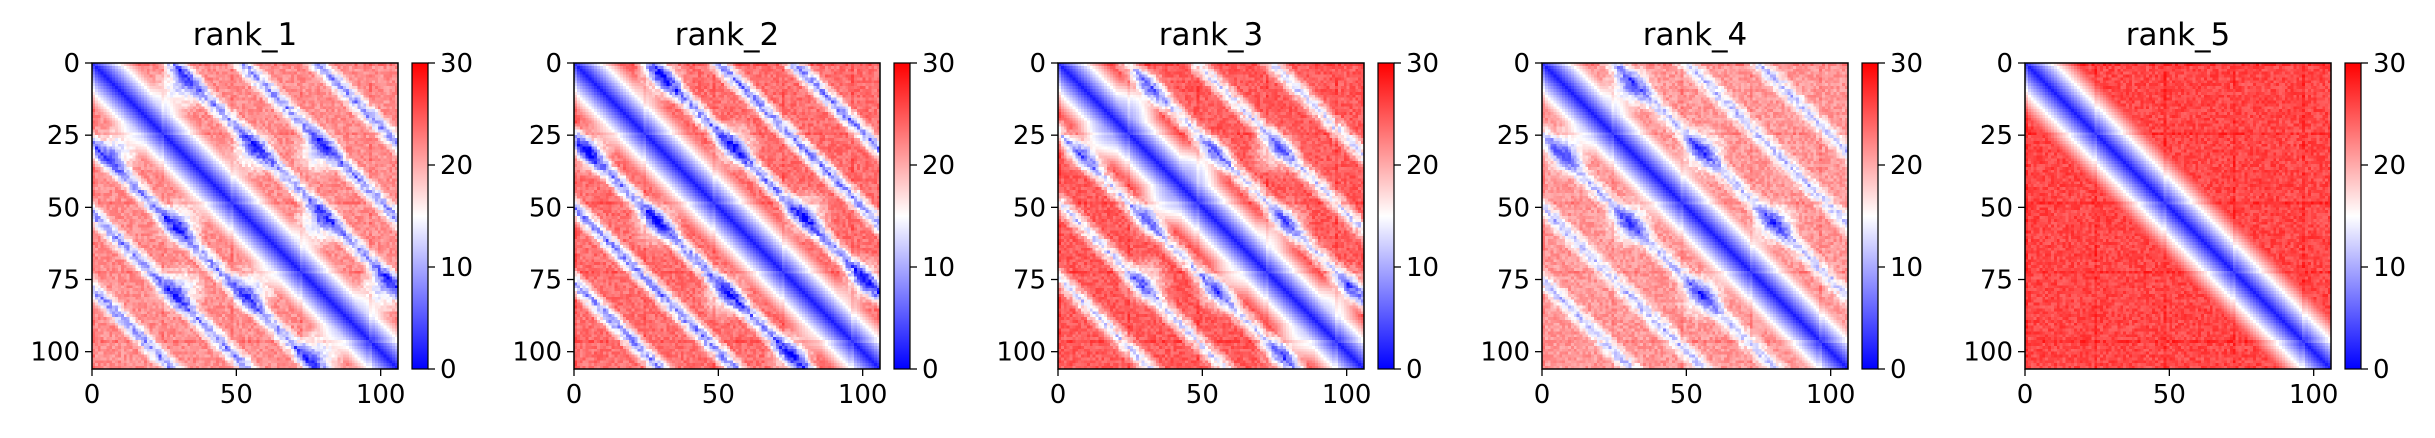 The image size is (2435, 438). I want to click on chart-title: rank_5, so click(2178, 35).